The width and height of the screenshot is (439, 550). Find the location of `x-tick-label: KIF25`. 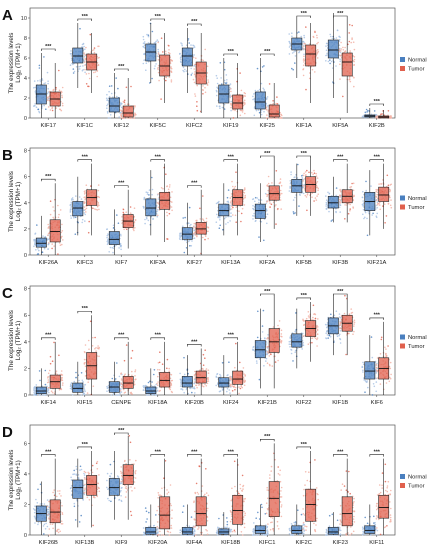

x-tick-label: KIF25 is located at coordinates (267, 126).